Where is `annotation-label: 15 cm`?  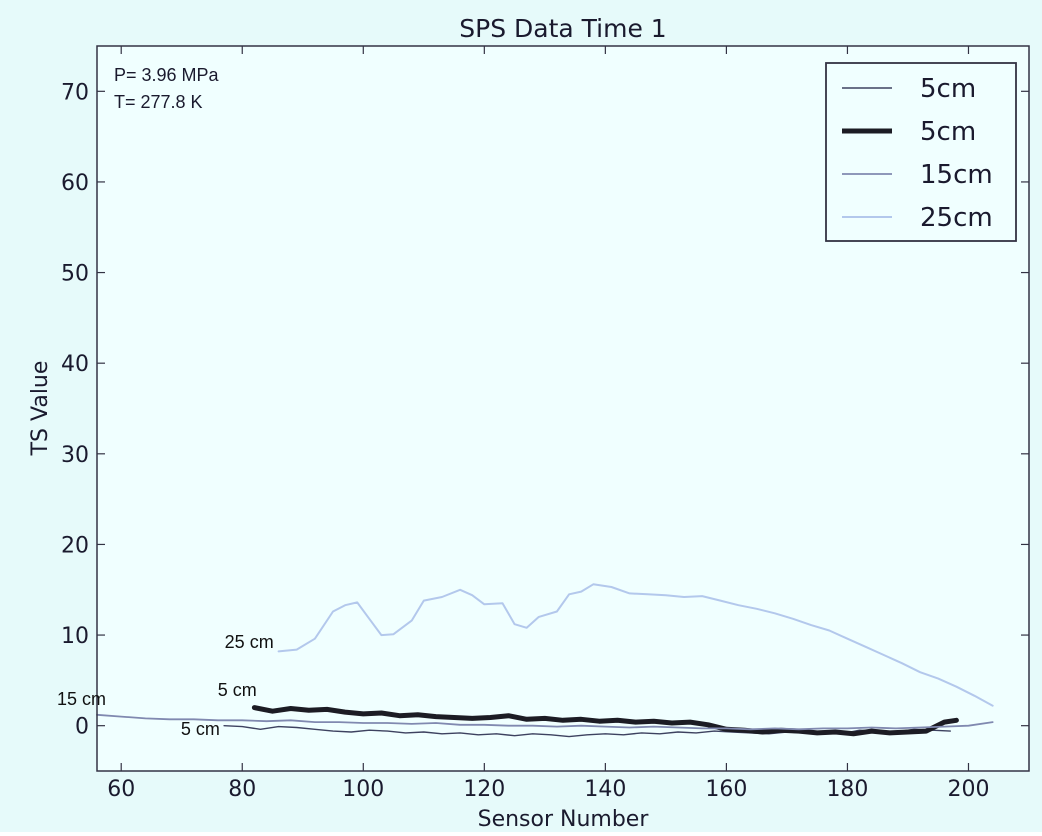
annotation-label: 15 cm is located at coordinates (81, 699).